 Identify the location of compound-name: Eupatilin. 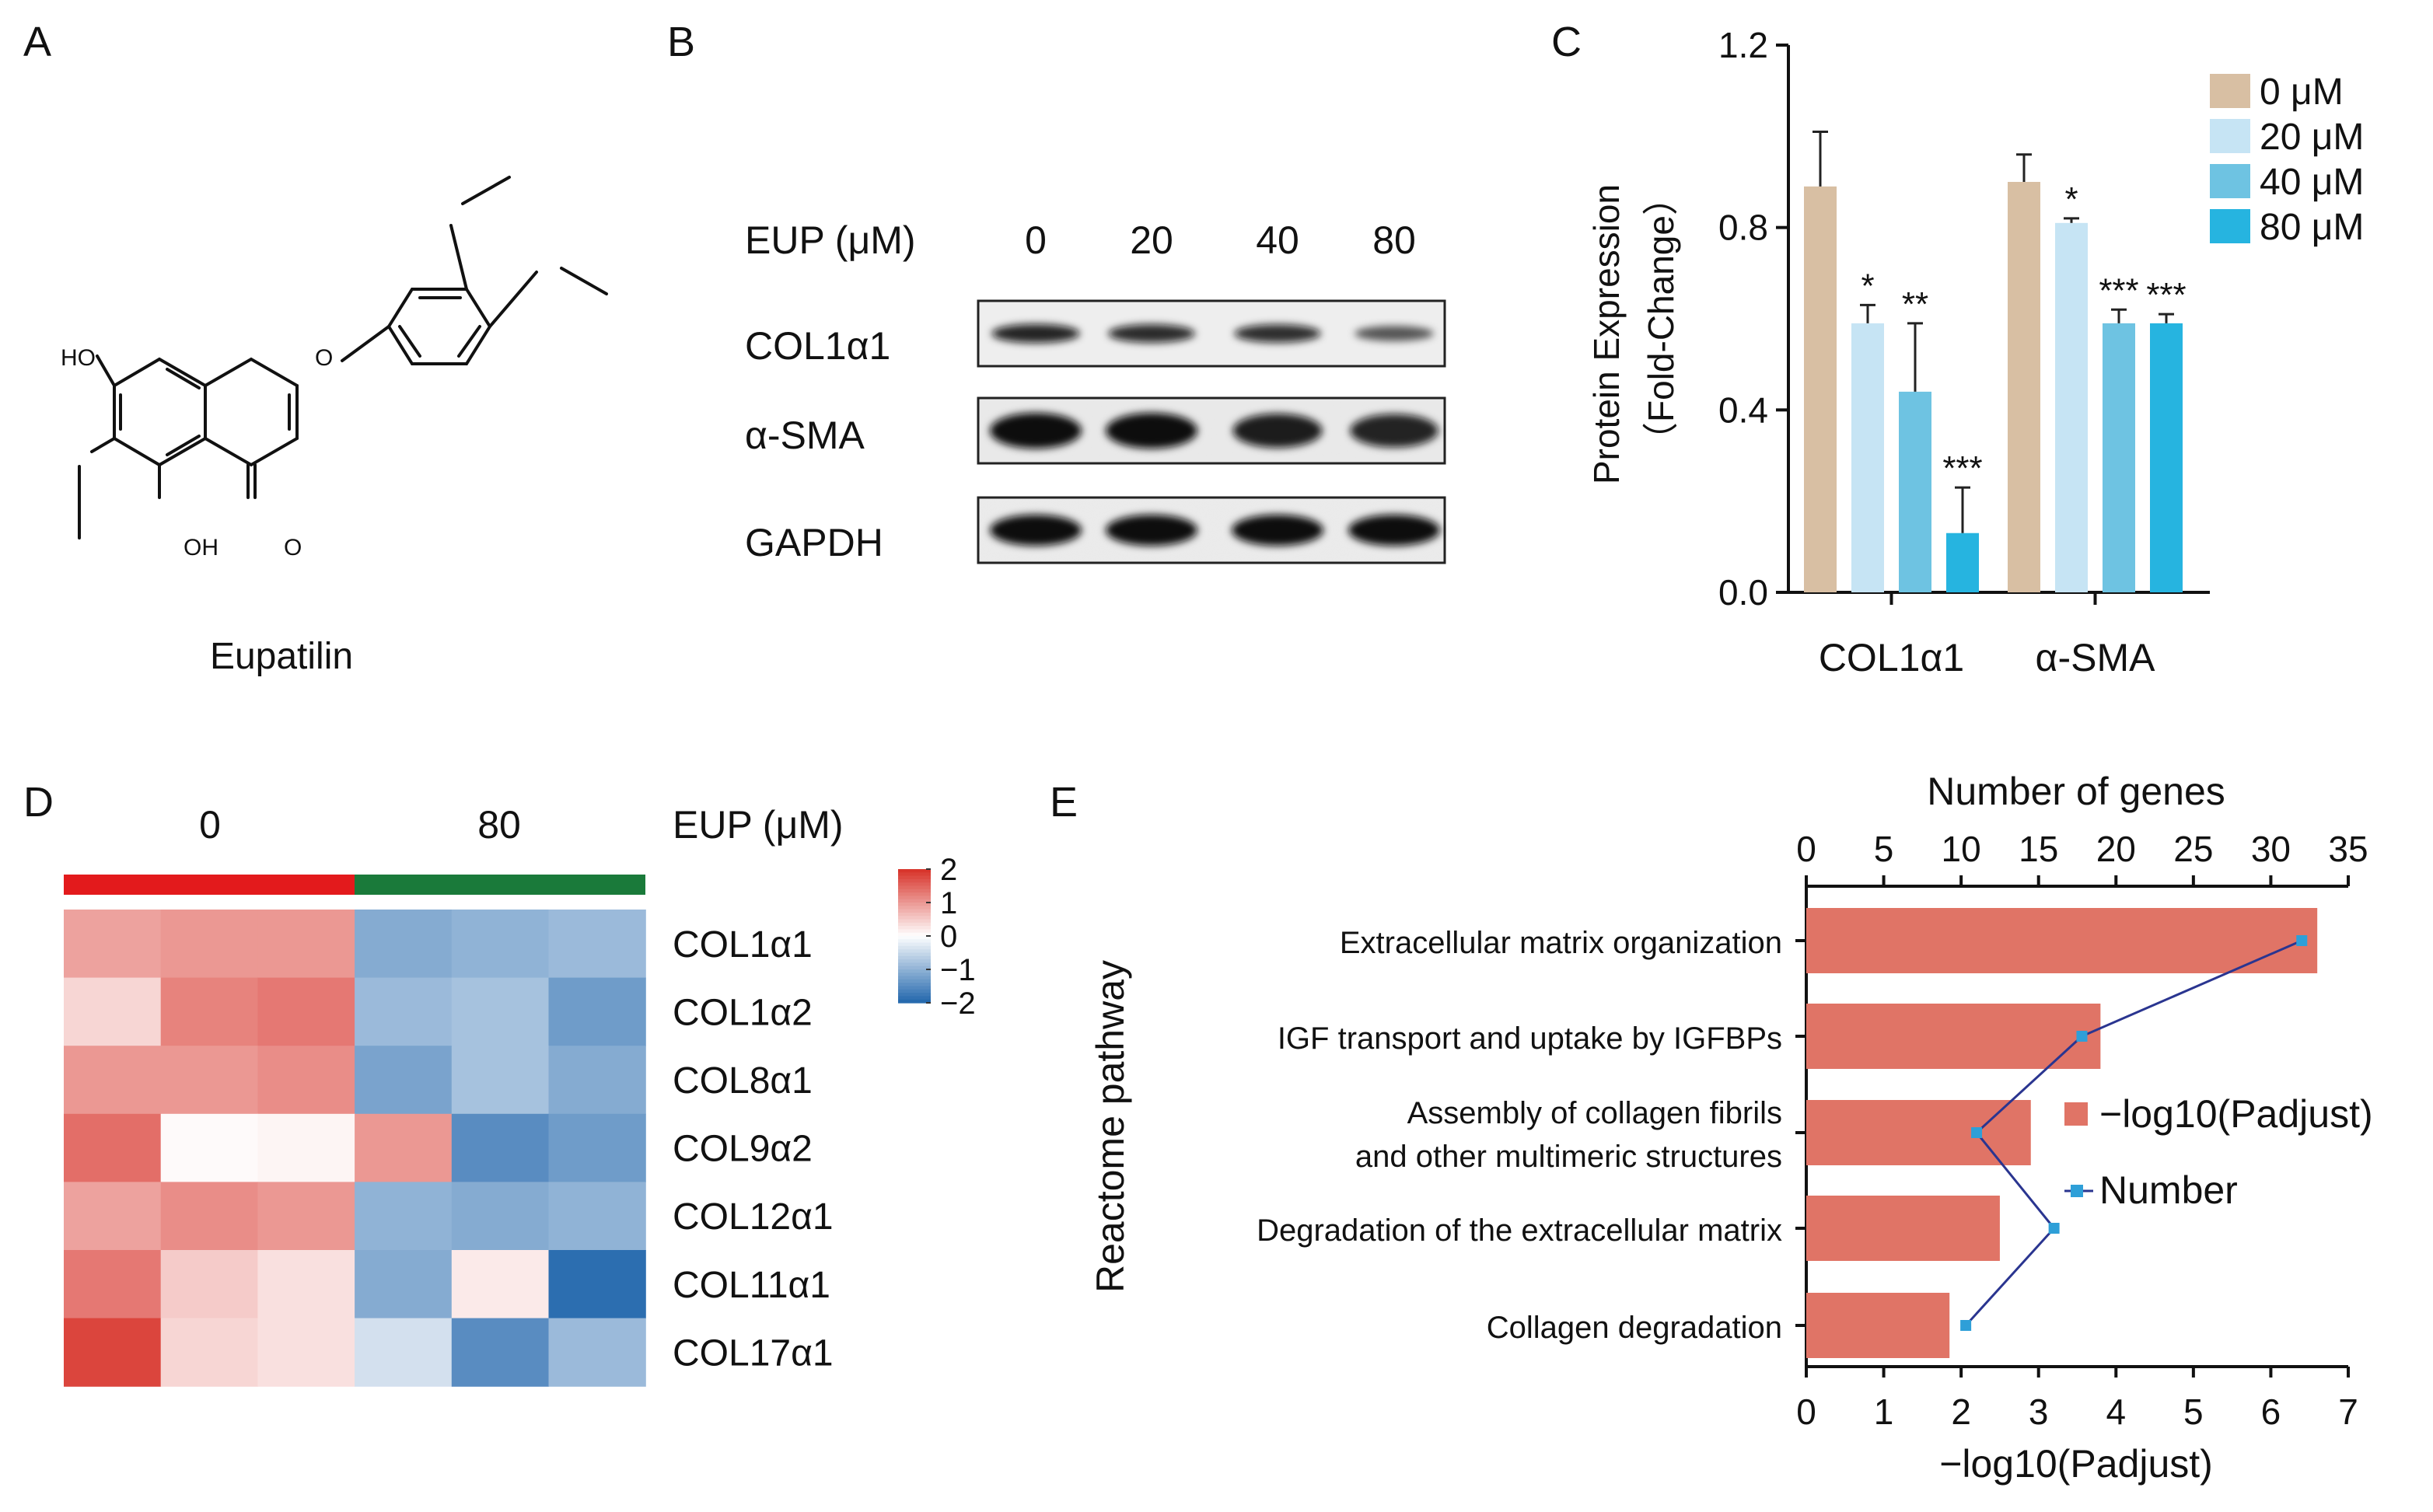
(281, 656).